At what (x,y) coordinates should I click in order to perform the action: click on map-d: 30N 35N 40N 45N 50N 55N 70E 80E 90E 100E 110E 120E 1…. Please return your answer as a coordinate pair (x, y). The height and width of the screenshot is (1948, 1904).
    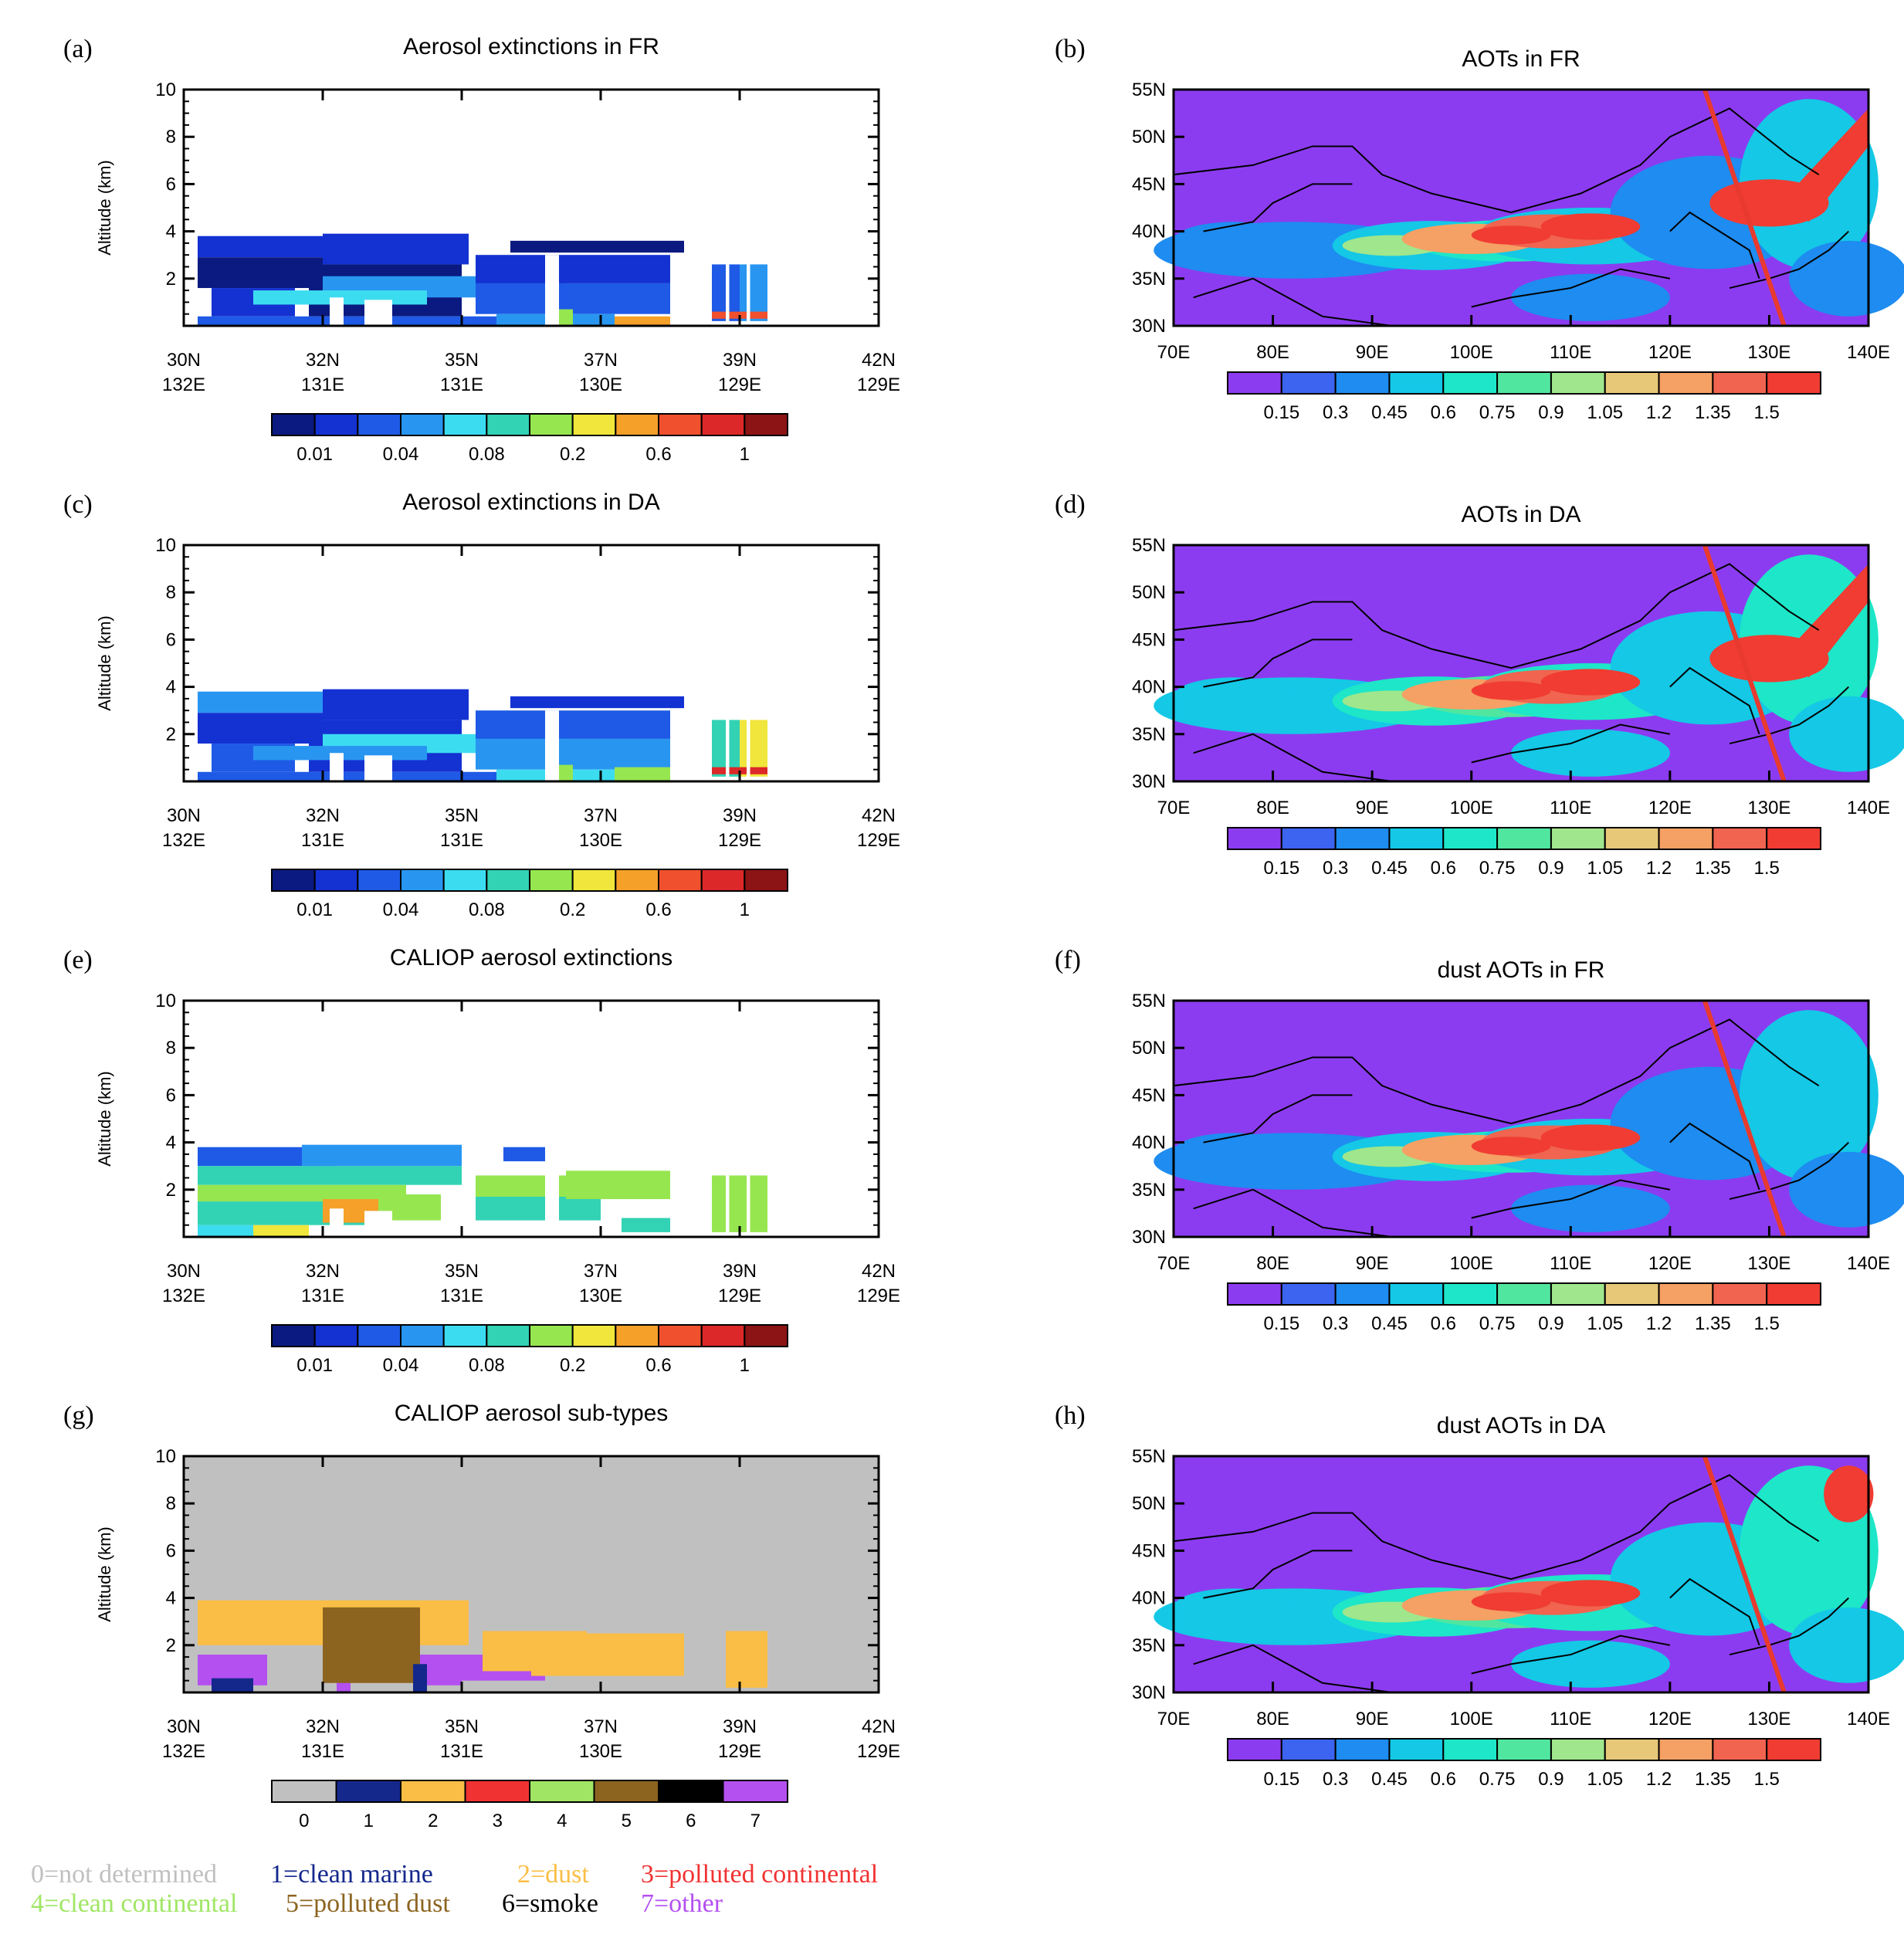
    Looking at the image, I should click on (1479, 684).